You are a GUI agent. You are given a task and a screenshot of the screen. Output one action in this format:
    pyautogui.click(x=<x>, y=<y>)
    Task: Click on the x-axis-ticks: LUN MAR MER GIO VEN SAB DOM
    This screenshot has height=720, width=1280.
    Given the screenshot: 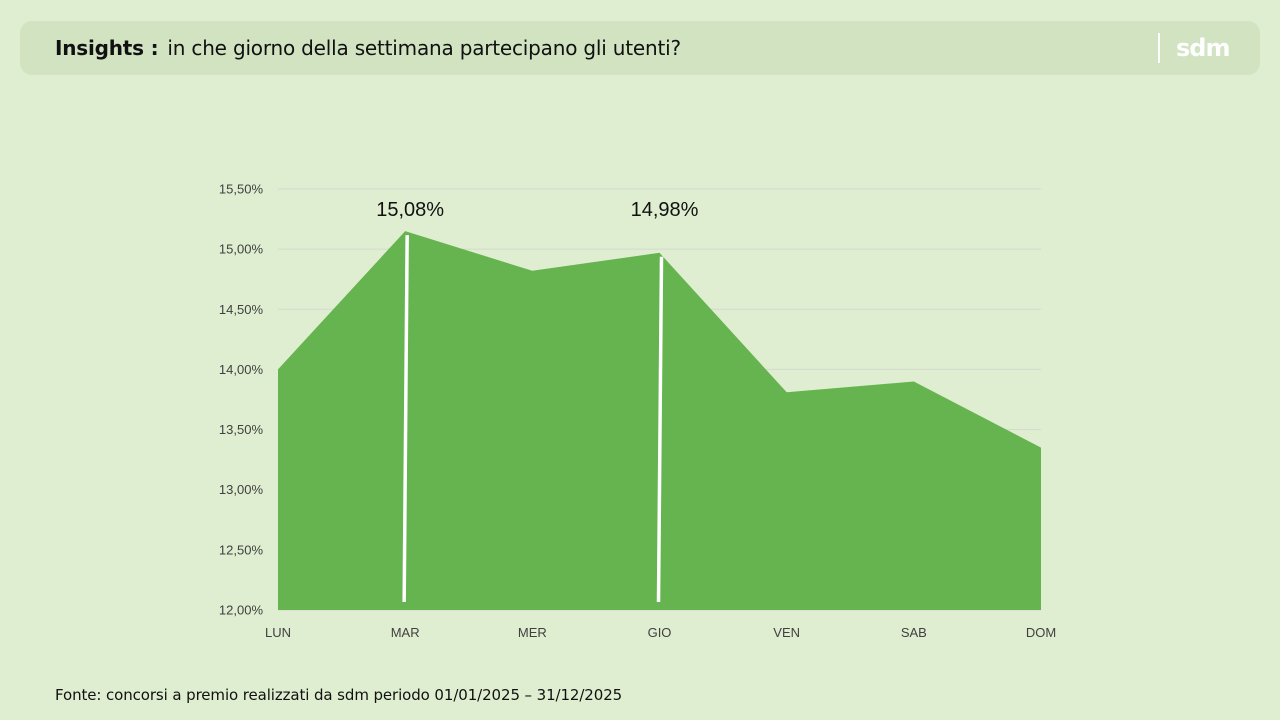 What is the action you would take?
    pyautogui.click(x=660, y=632)
    